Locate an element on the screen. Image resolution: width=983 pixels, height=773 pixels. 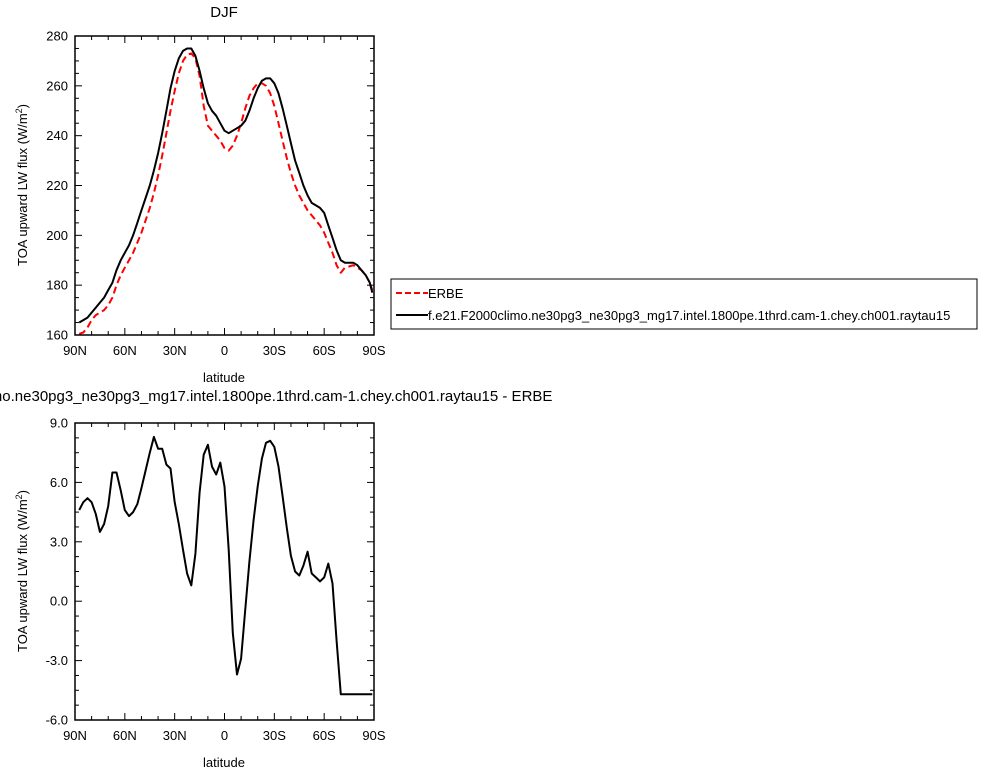
y-tick-label: 6.0 is located at coordinates (59, 482).